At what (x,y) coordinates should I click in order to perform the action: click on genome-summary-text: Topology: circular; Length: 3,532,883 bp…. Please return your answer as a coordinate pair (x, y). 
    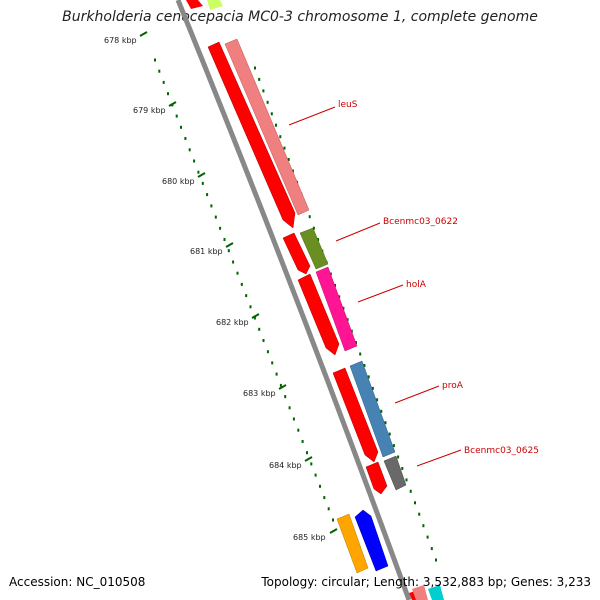
    Looking at the image, I should click on (426, 582).